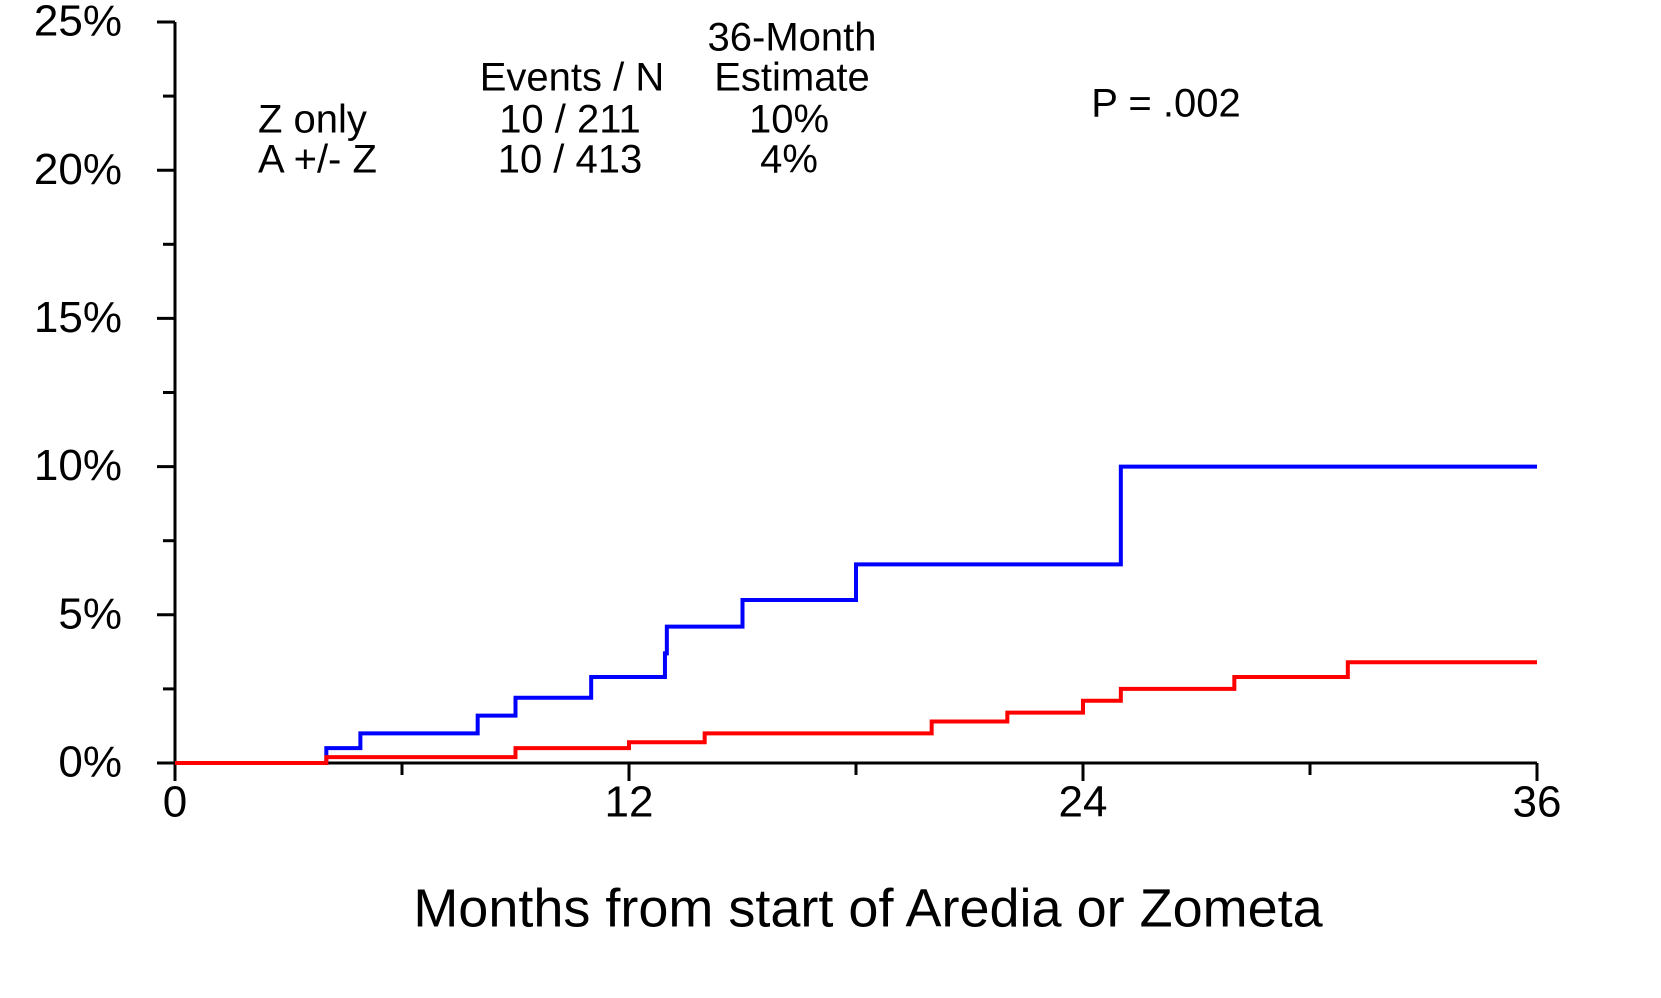  Describe the element at coordinates (868, 908) in the screenshot. I see `x-axis-label: Months from start of Aredia or Zometa` at that location.